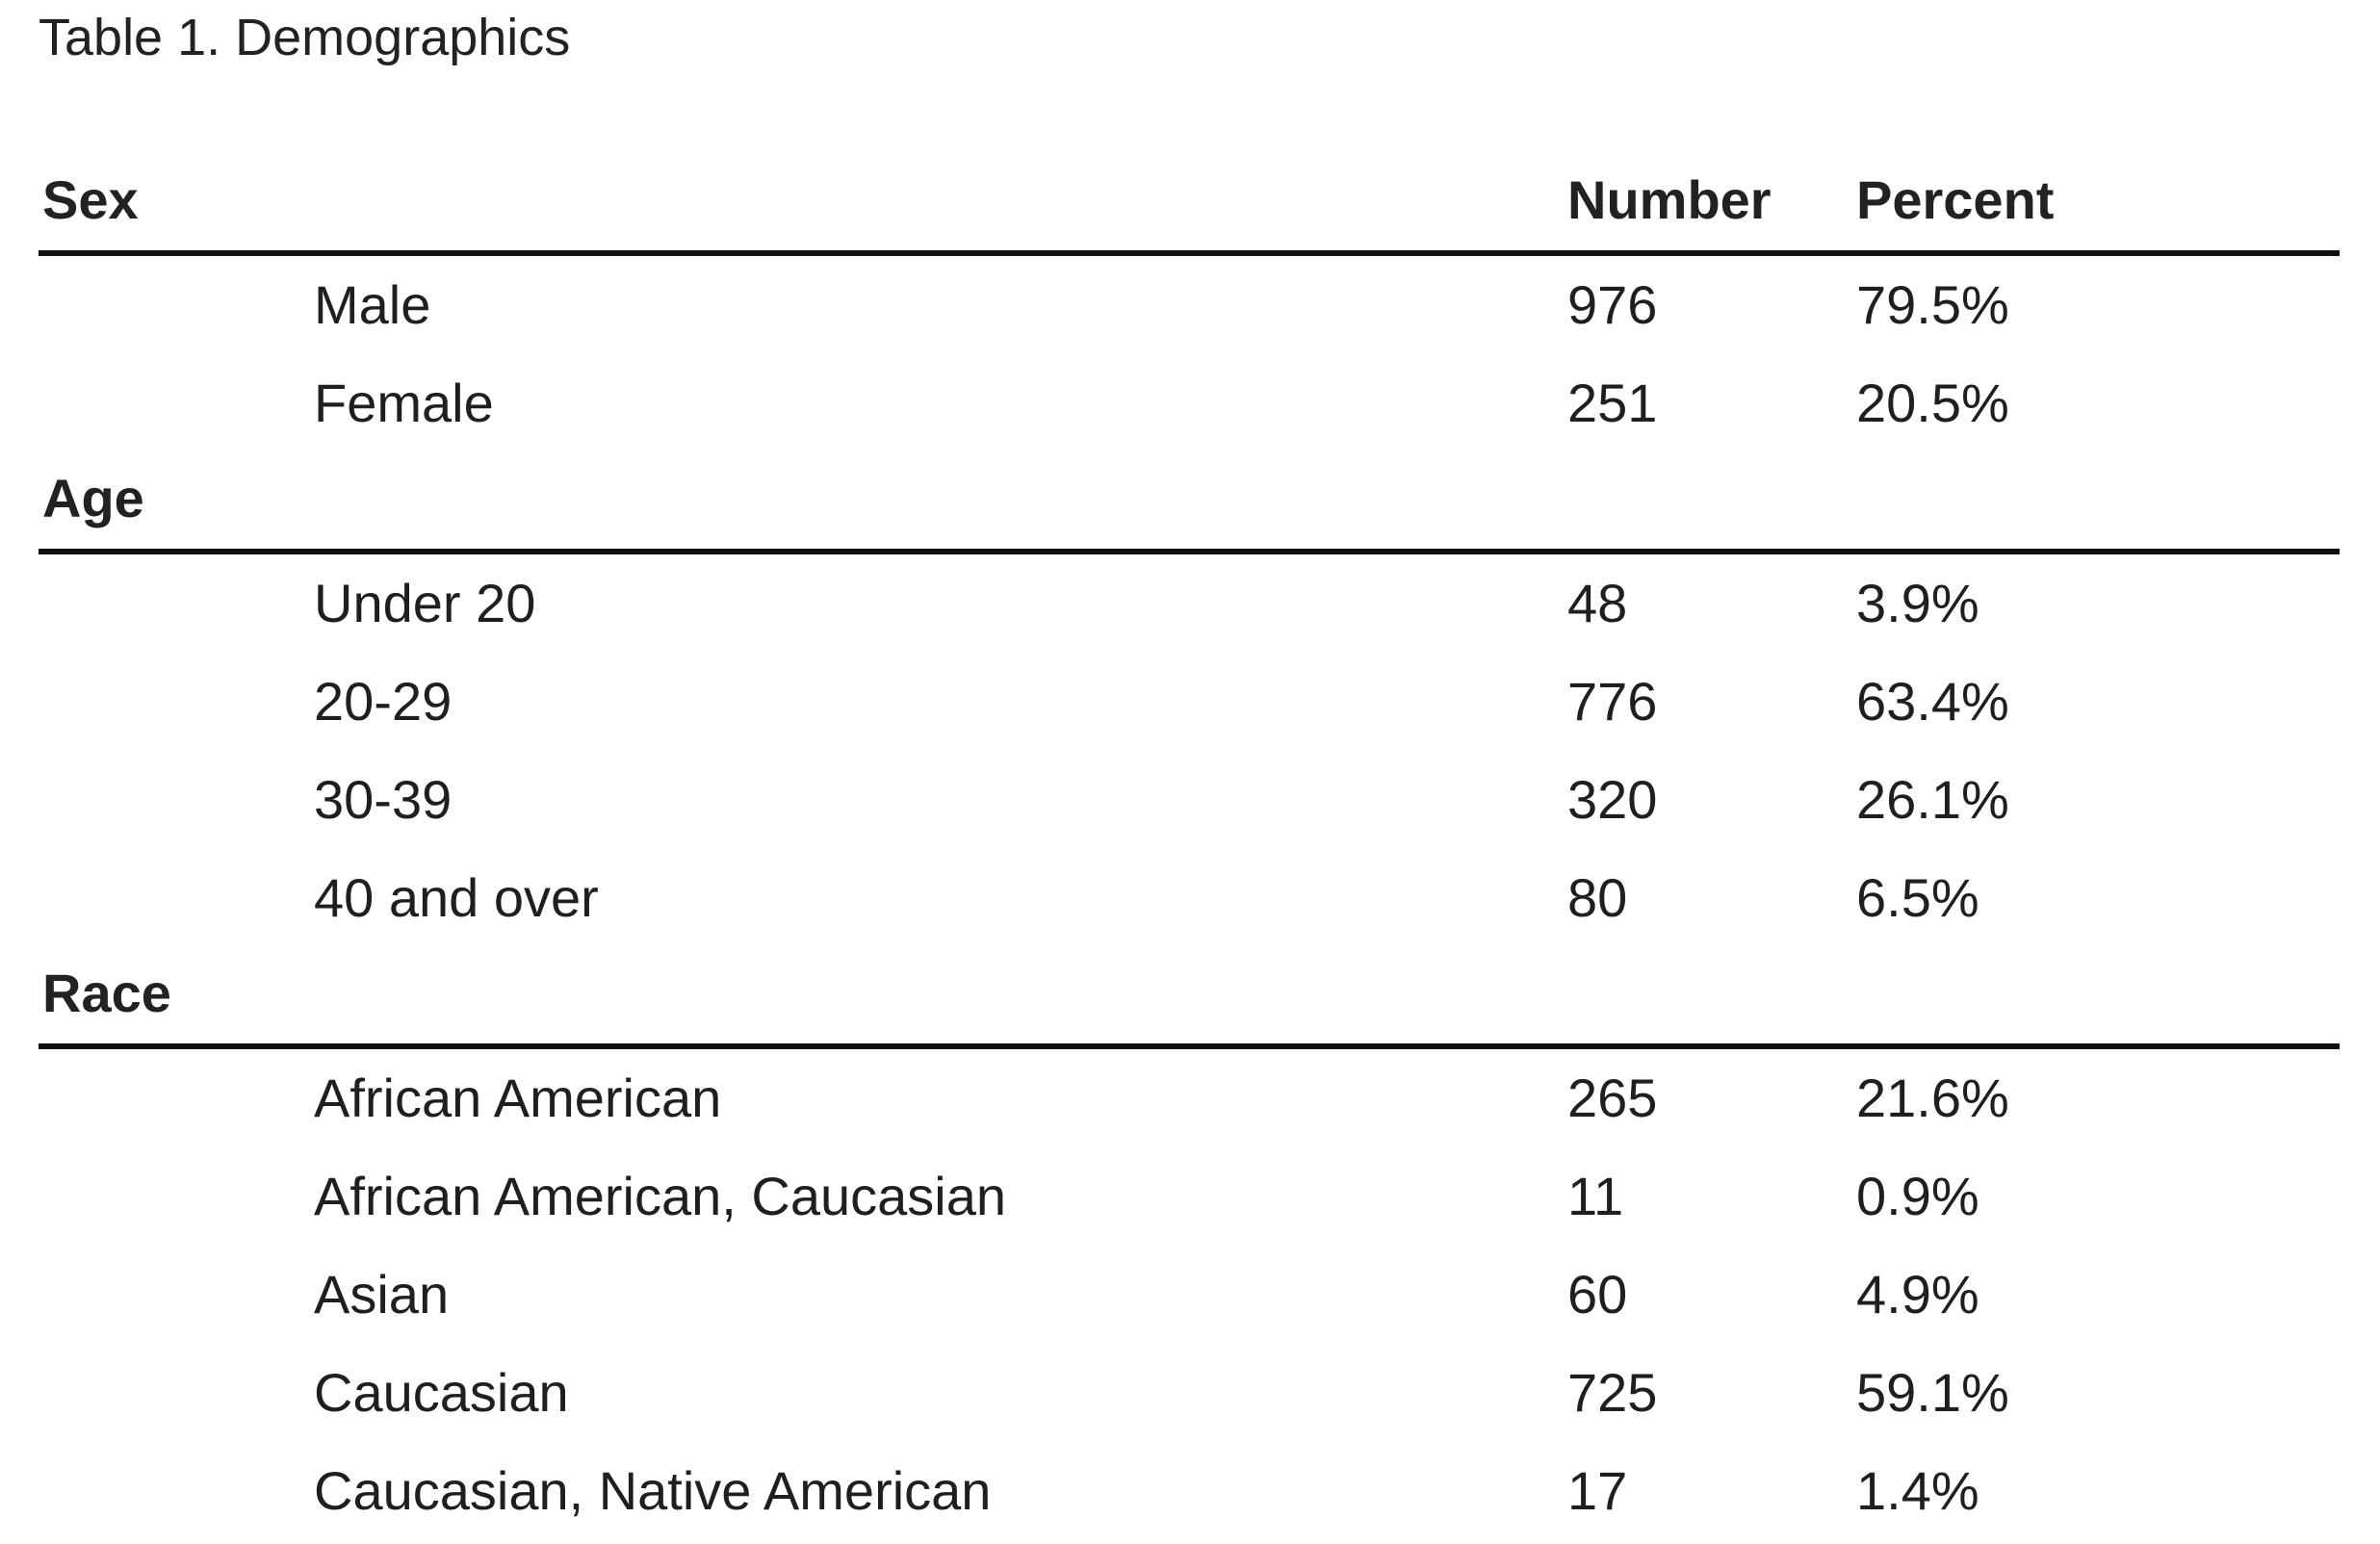 The image size is (2380, 1544). Describe the element at coordinates (1918, 1196) in the screenshot. I see `row-percent: 0.9%` at that location.